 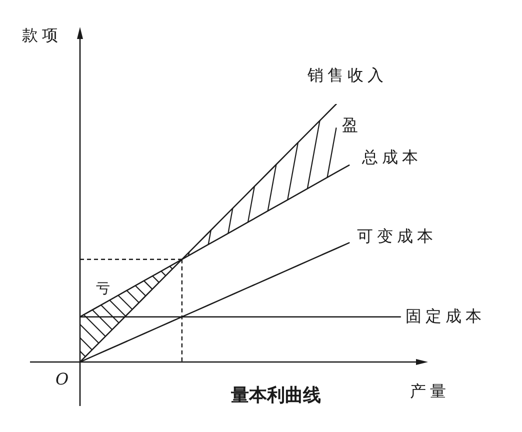 I want to click on y-axis-title: 款项, so click(x=42, y=36).